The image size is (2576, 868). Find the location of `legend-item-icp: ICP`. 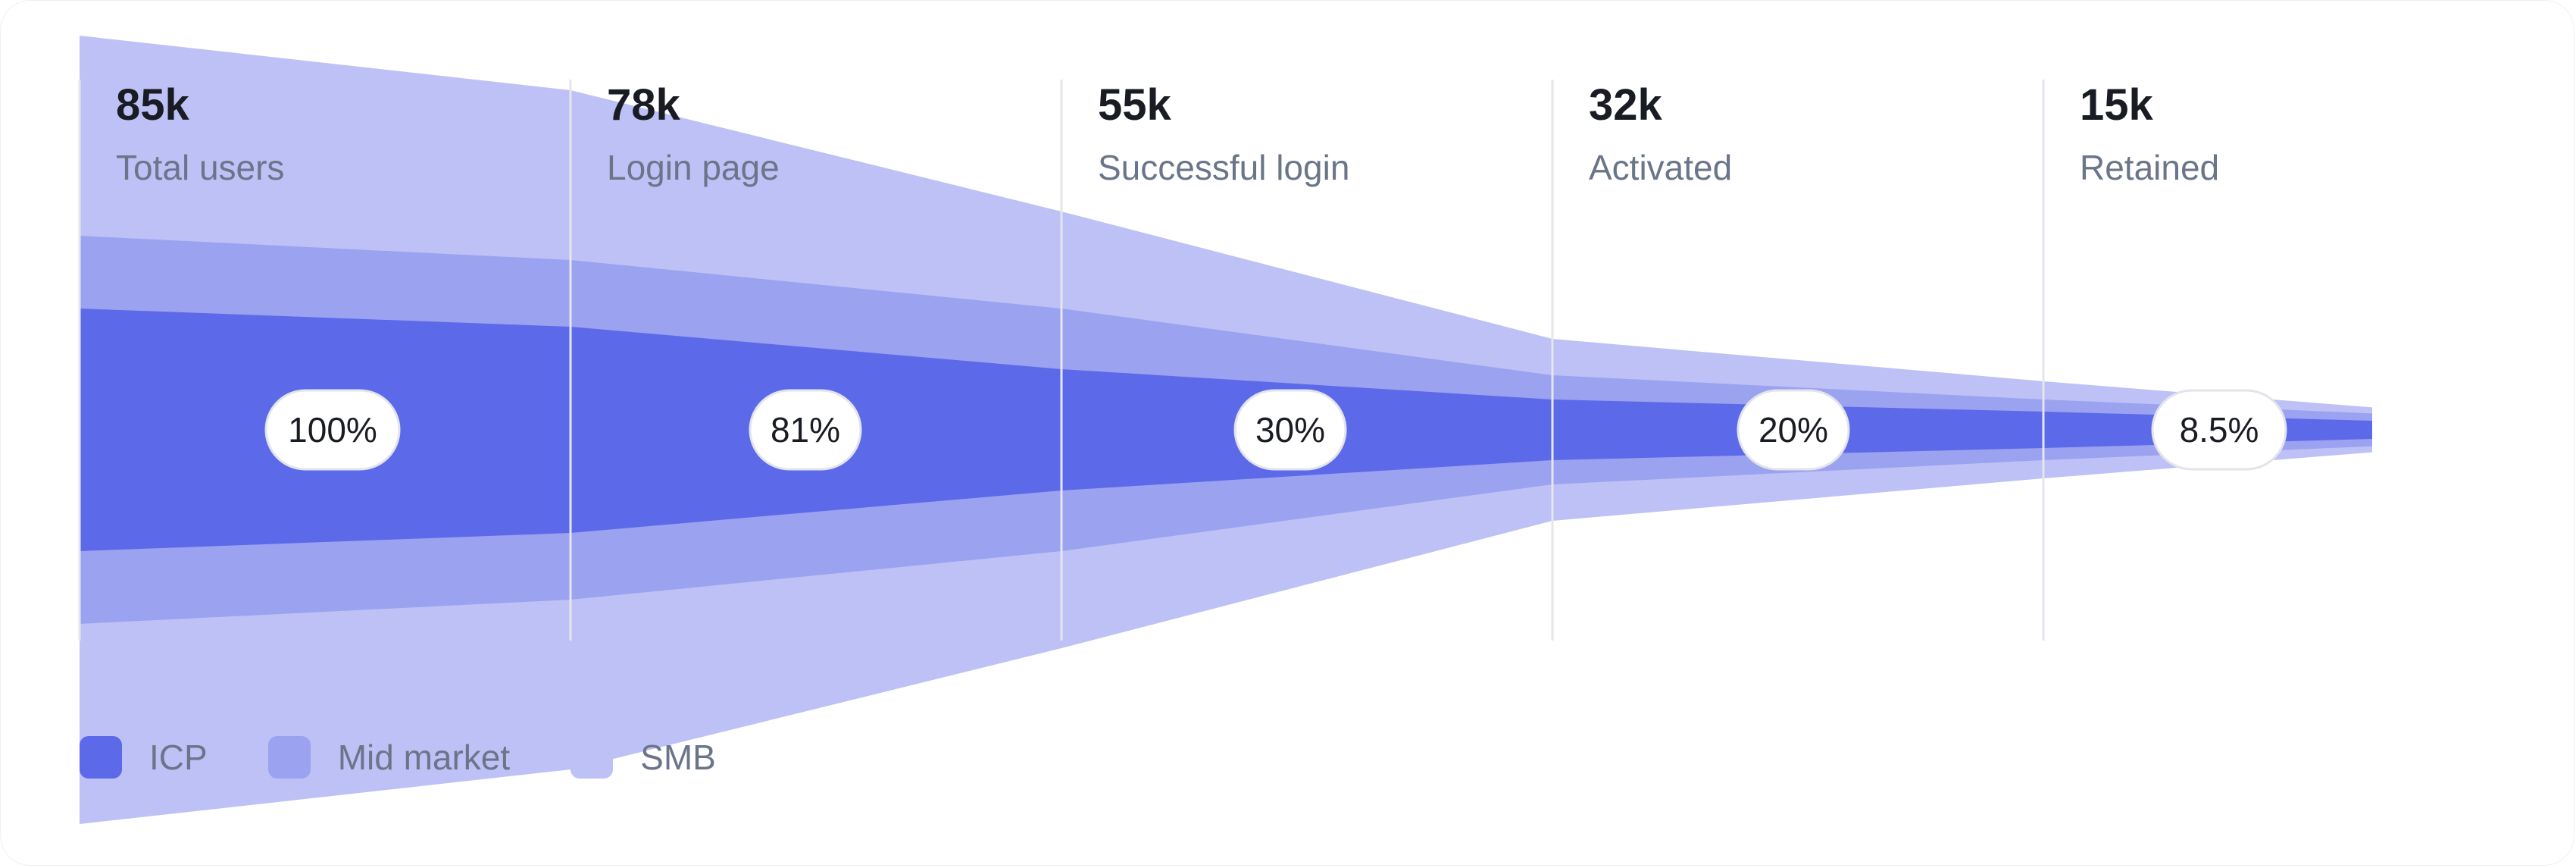

legend-item-icp: ICP is located at coordinates (144, 757).